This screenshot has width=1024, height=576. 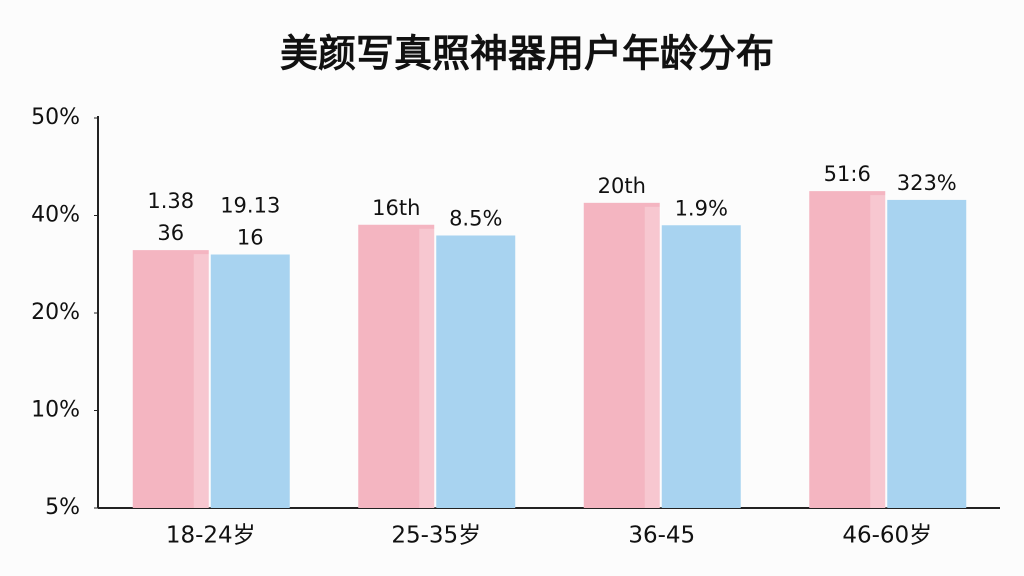 I want to click on data-label: 1.38, so click(x=170, y=201).